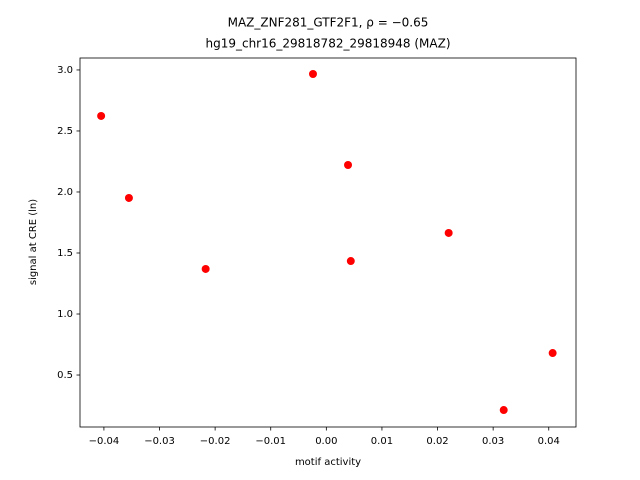 This screenshot has height=480, width=640. Describe the element at coordinates (437, 441) in the screenshot. I see `x-tick-label: 0.02` at that location.